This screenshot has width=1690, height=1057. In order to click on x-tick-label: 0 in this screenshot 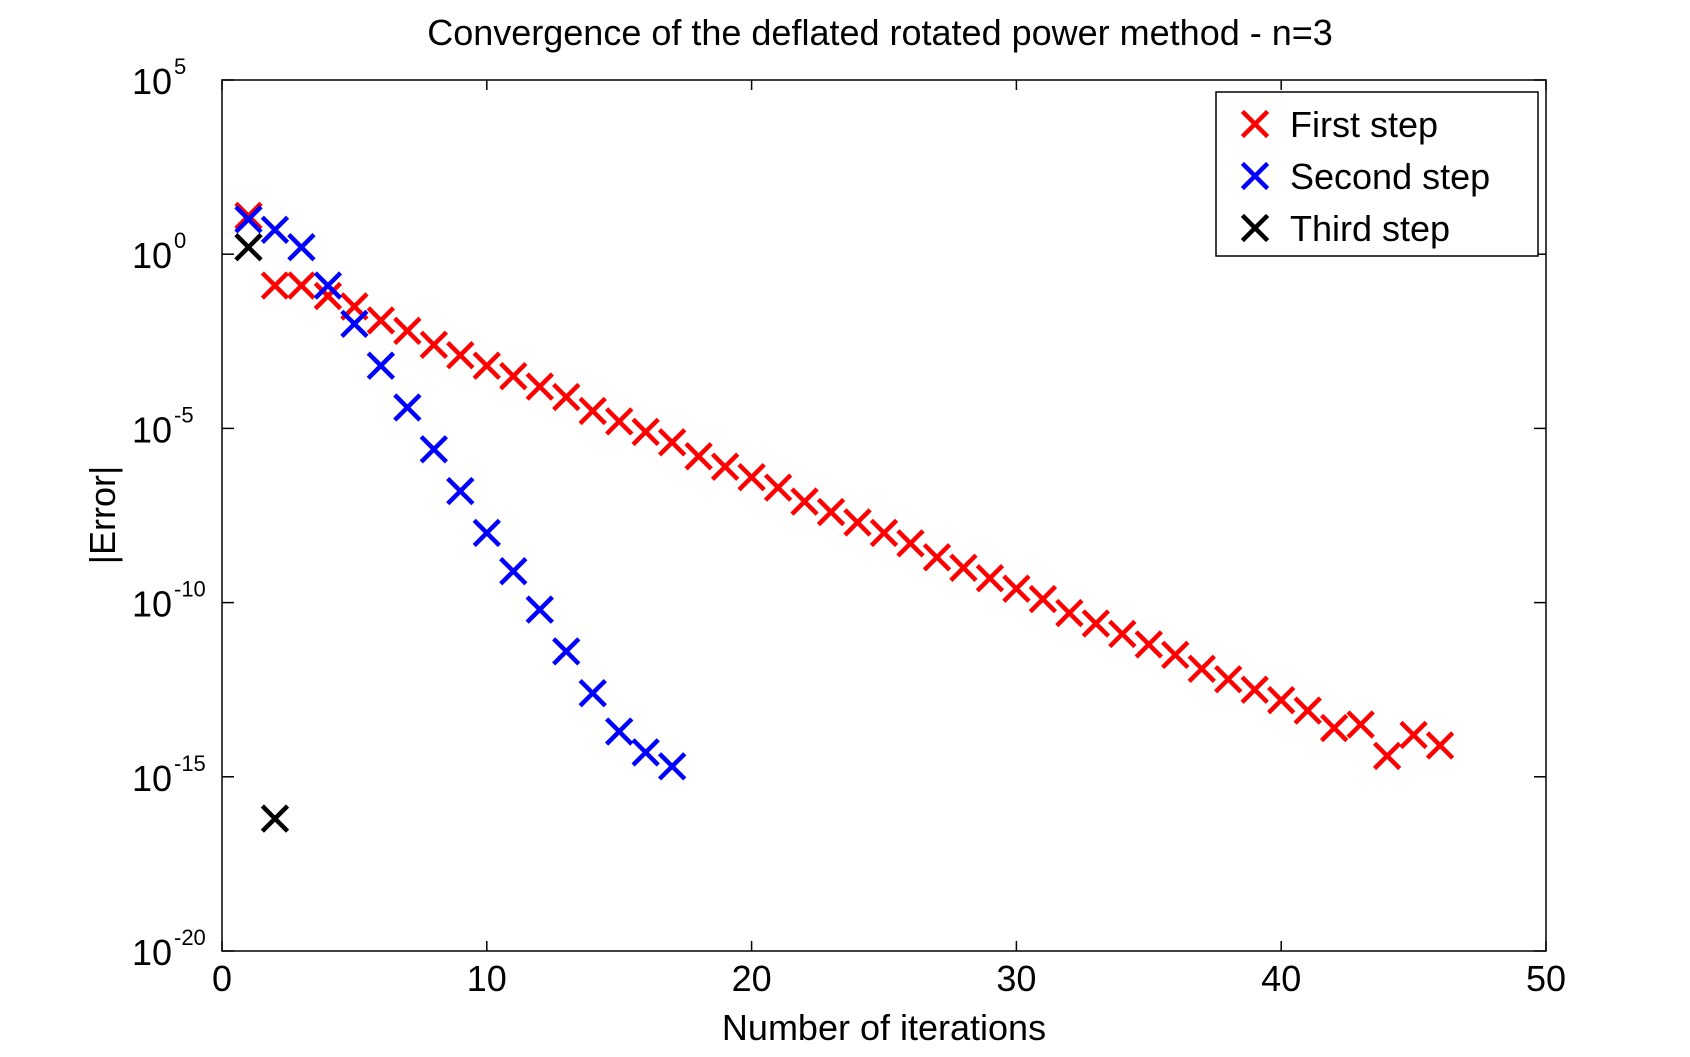, I will do `click(222, 978)`.